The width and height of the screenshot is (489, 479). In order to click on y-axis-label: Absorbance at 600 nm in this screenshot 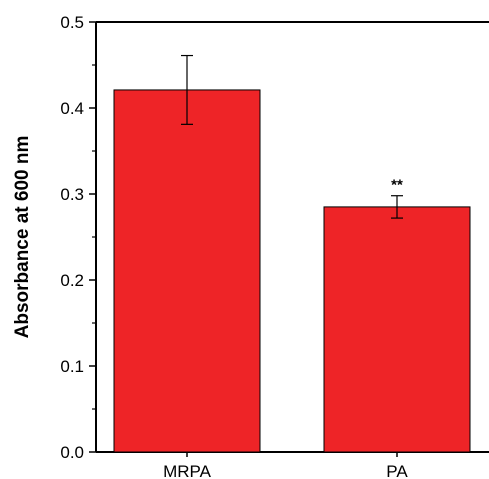, I will do `click(22, 237)`.